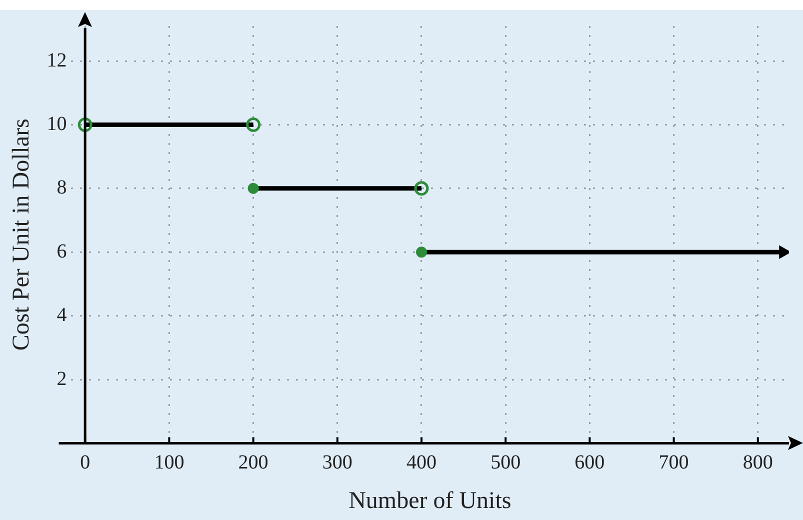  Describe the element at coordinates (589, 462) in the screenshot. I see `x-tick-label: 600` at that location.